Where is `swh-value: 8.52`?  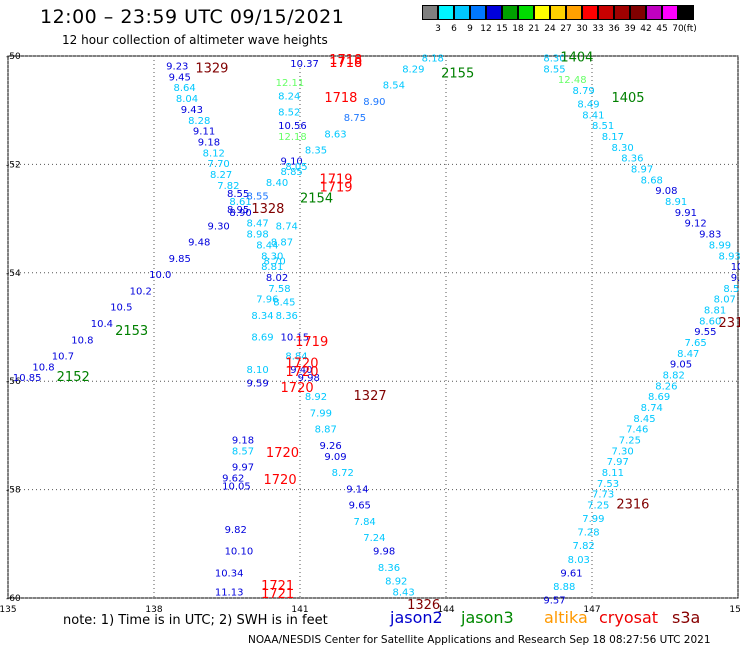
swh-value: 8.52 is located at coordinates (289, 113).